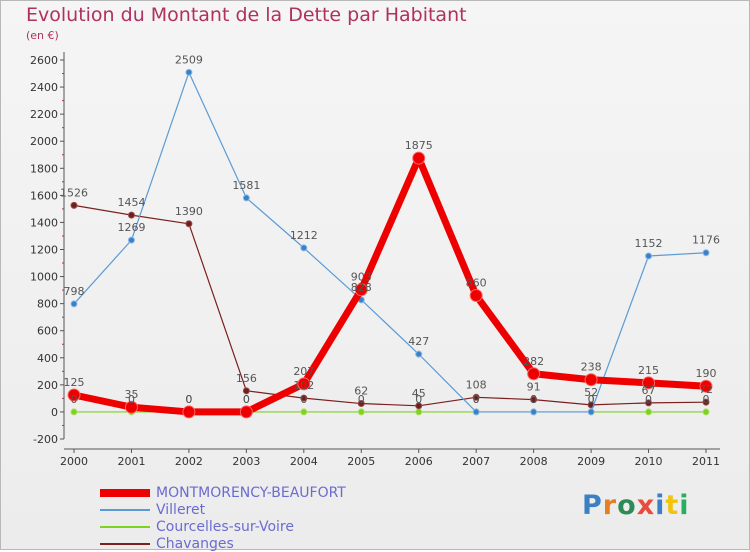 The width and height of the screenshot is (750, 552). What do you see at coordinates (649, 461) in the screenshot?
I see `x-tick-label: 2010` at bounding box center [649, 461].